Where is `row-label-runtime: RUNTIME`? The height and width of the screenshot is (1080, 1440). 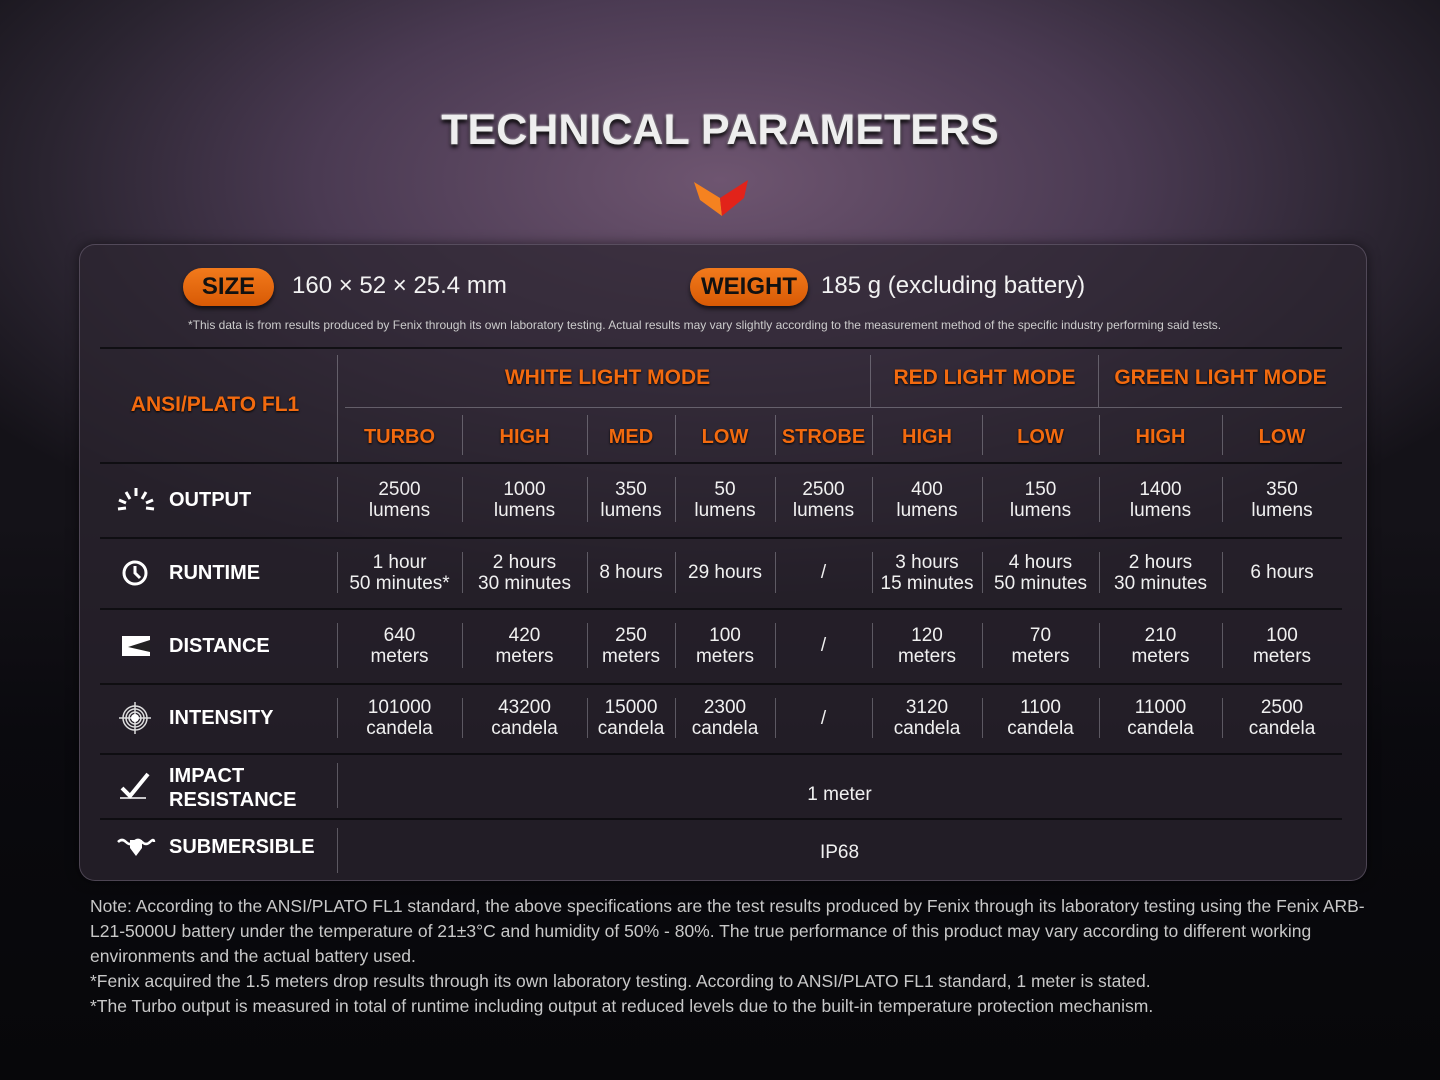
row-label-runtime: RUNTIME is located at coordinates (215, 572).